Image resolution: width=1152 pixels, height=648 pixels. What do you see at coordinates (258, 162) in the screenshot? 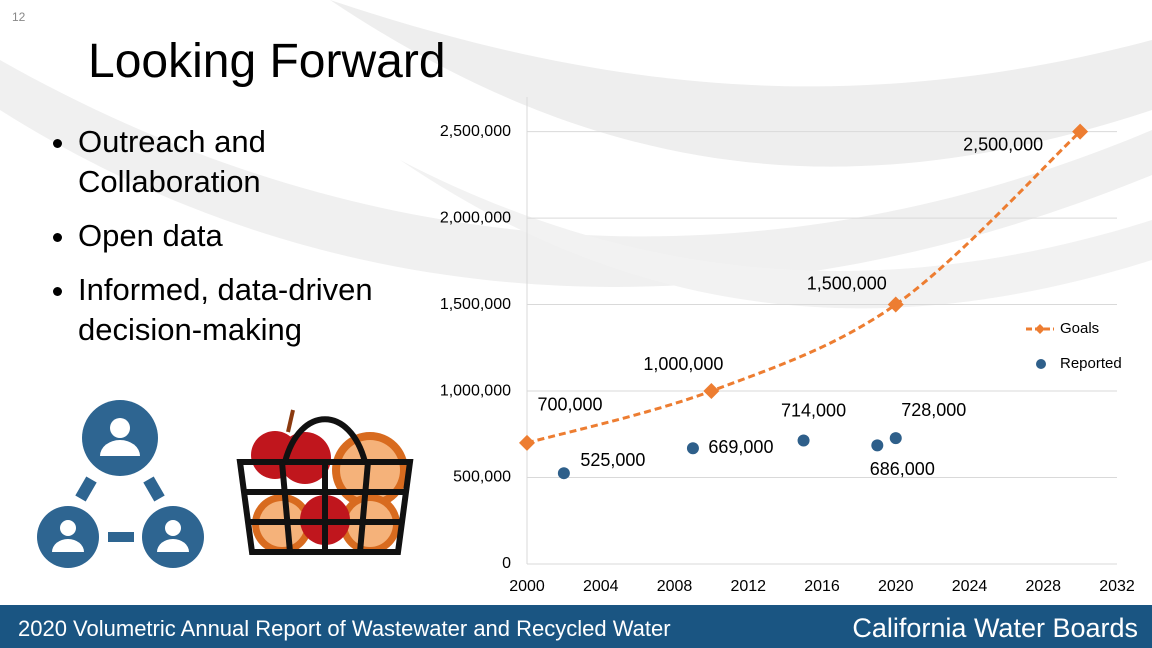
I see `bullet: Outreach and Collaboration` at bounding box center [258, 162].